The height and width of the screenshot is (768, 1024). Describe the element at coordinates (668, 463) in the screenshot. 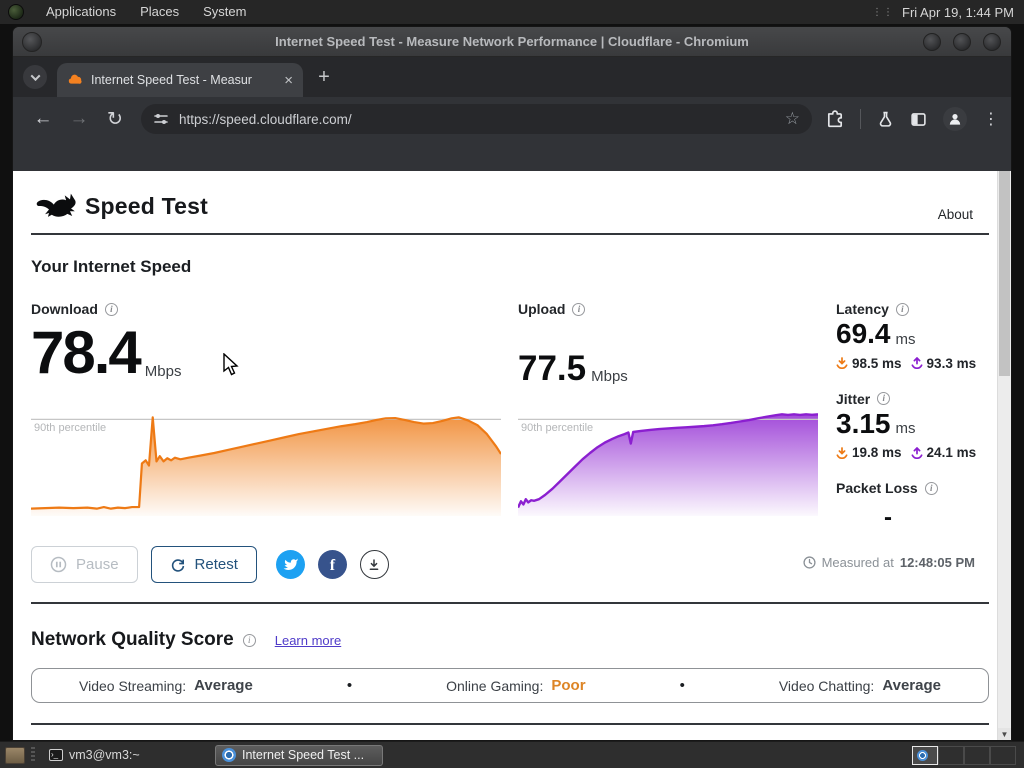

I see `upload-chart: 90th percentile` at that location.